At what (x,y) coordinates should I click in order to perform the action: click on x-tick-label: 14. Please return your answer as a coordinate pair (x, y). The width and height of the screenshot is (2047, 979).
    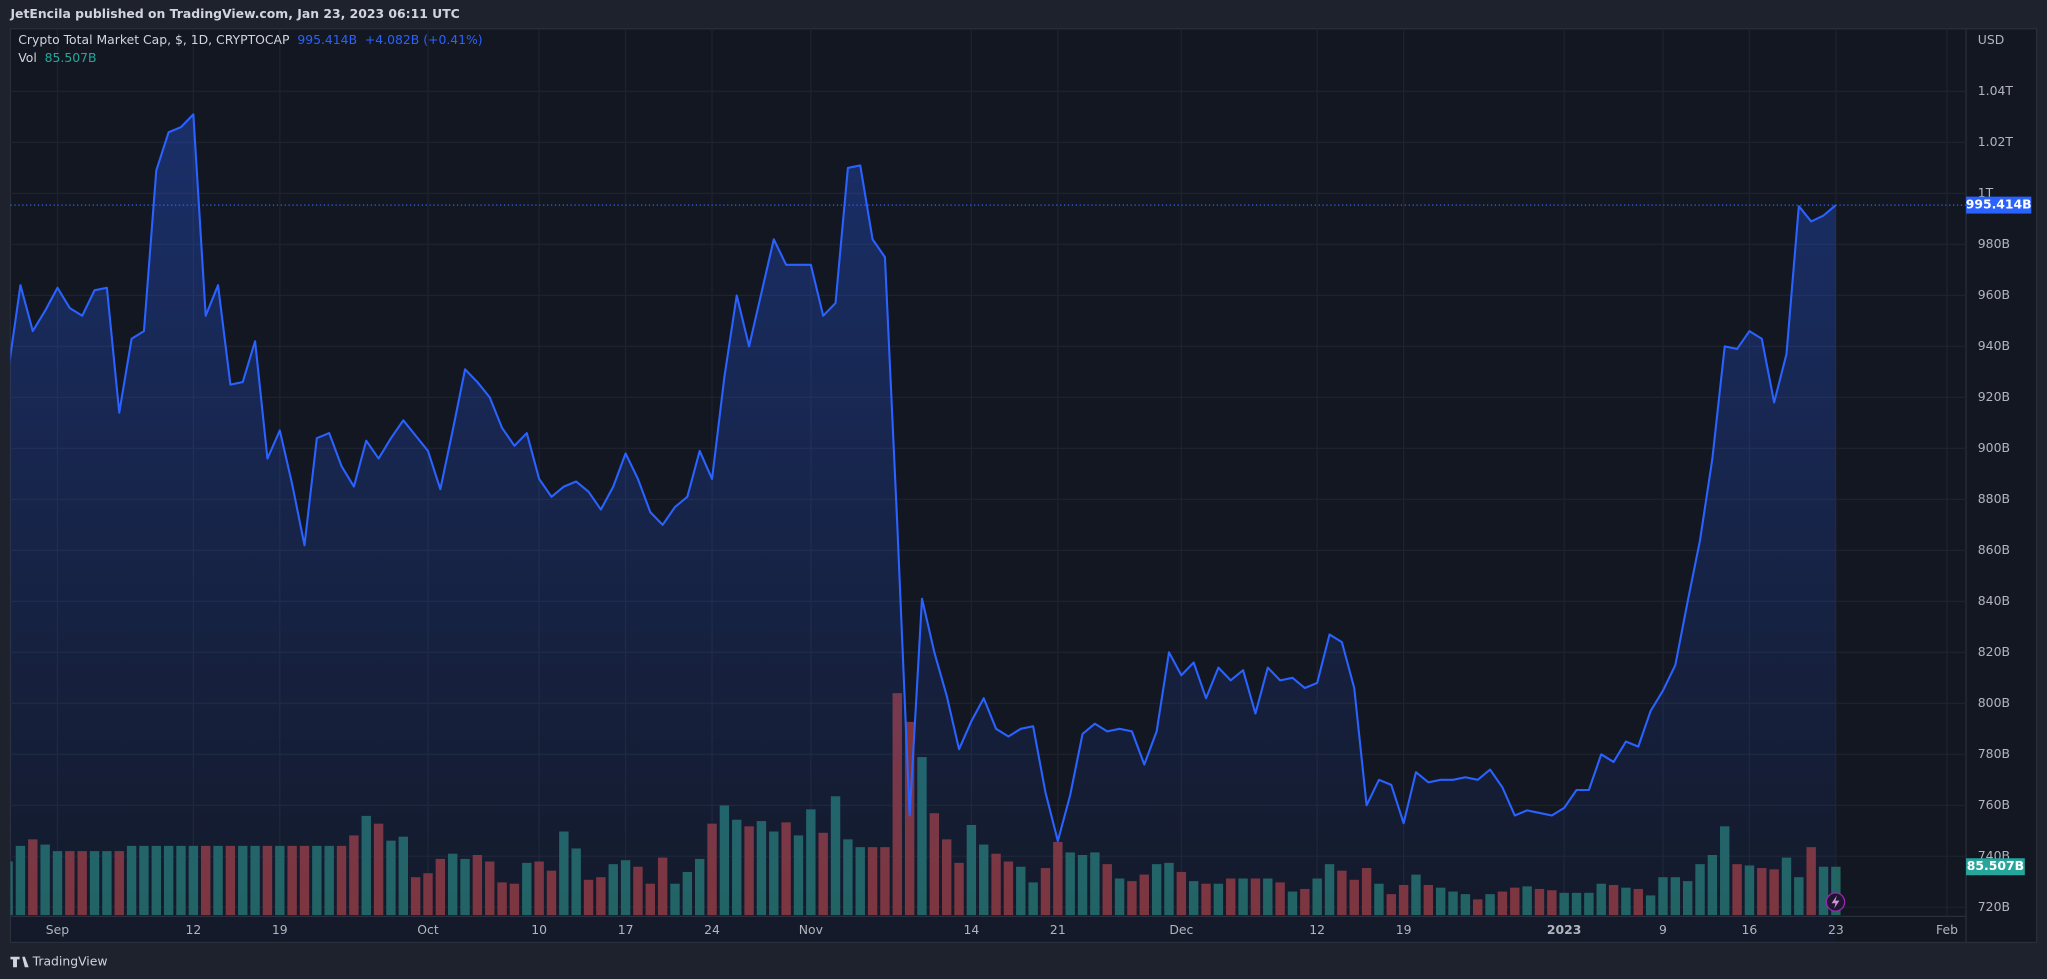
    Looking at the image, I should click on (971, 929).